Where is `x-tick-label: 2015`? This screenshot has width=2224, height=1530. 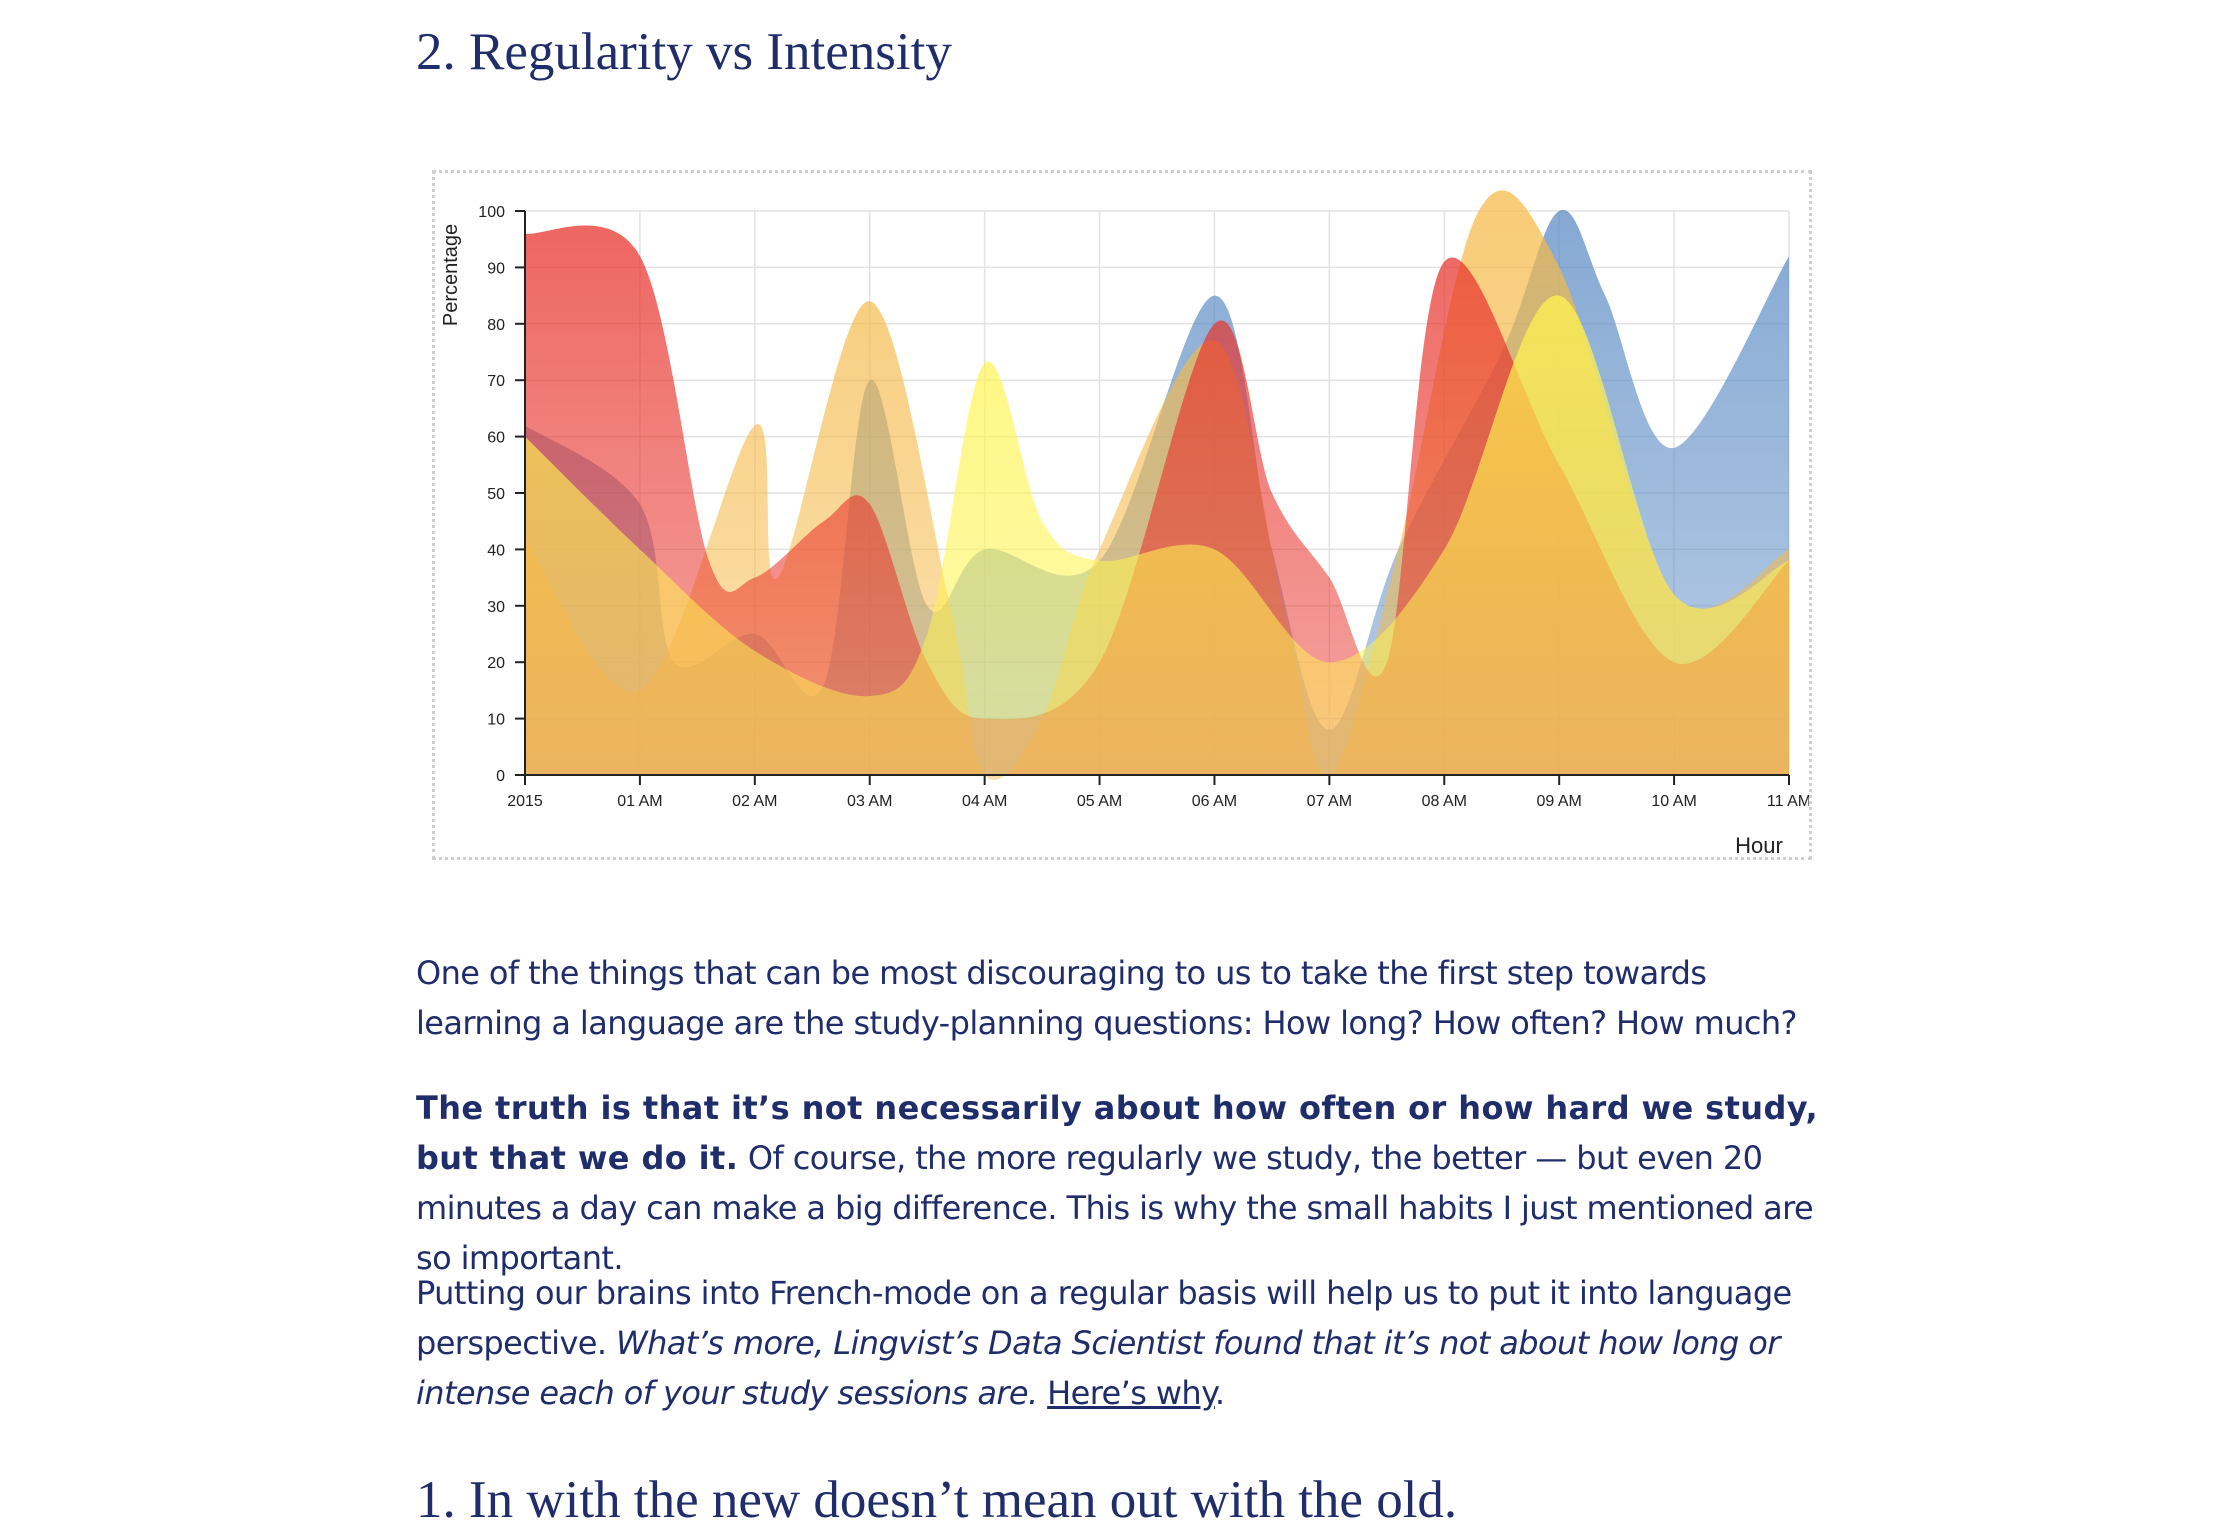 x-tick-label: 2015 is located at coordinates (525, 801).